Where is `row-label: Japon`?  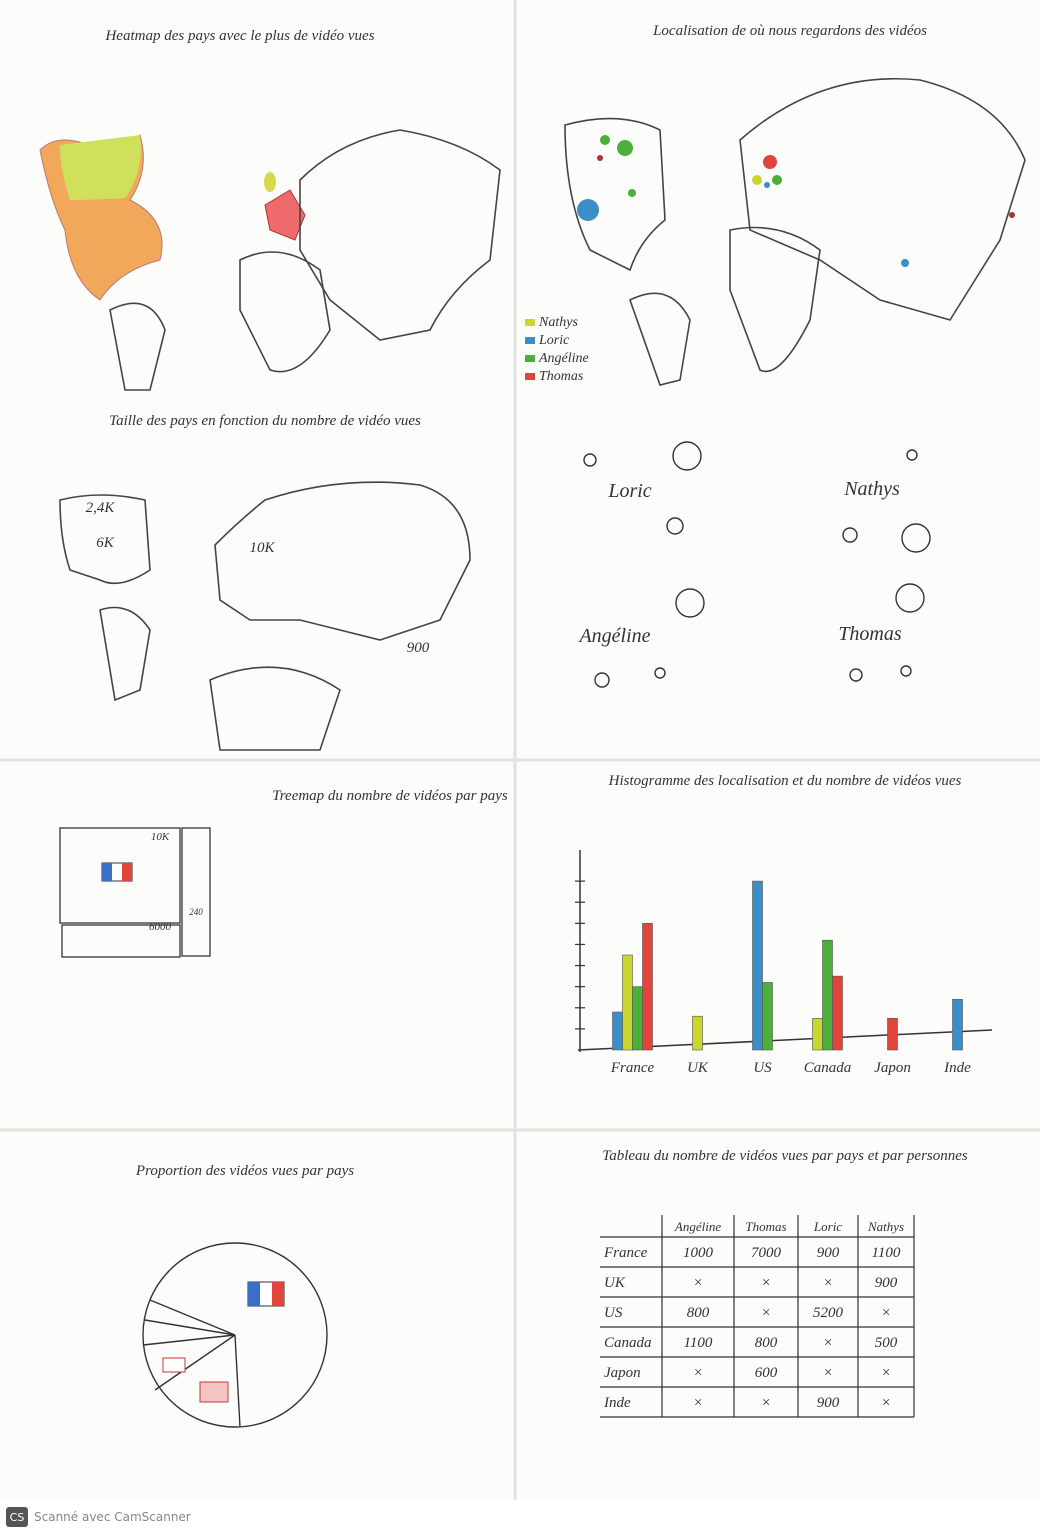 row-label: Japon is located at coordinates (622, 1373).